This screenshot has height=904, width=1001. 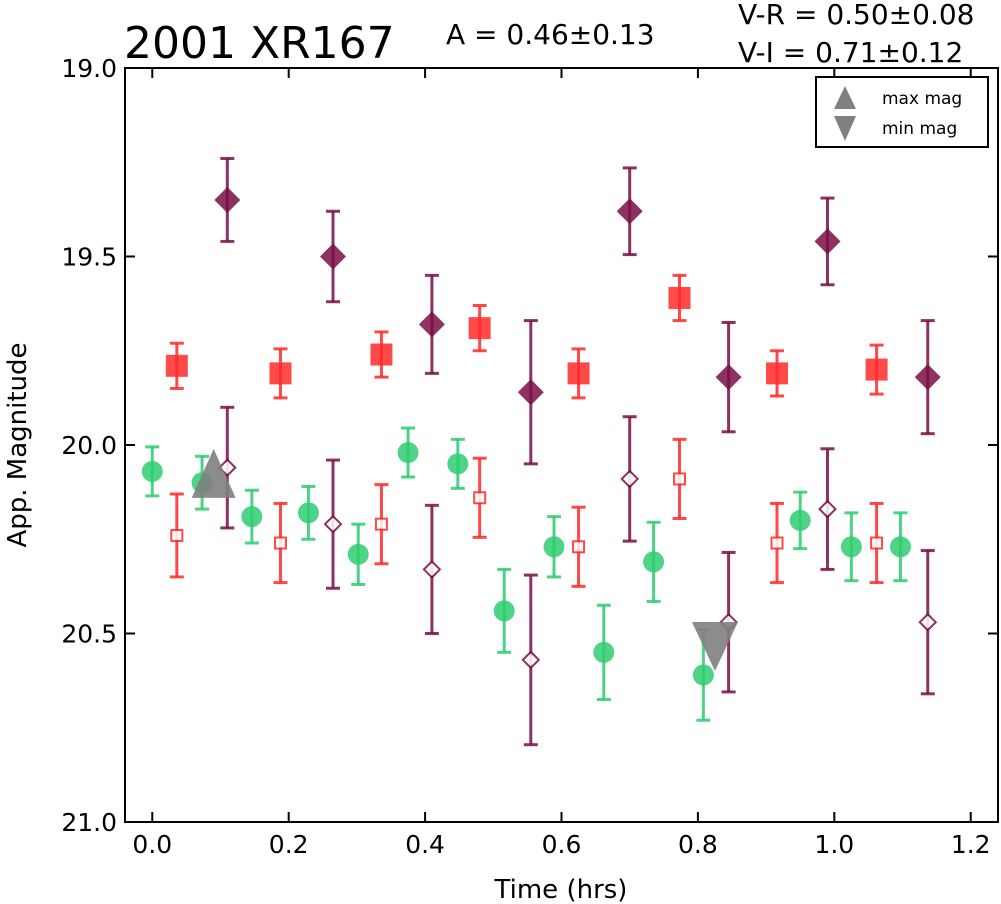 What do you see at coordinates (834, 844) in the screenshot?
I see `x-tick-label: 1.0` at bounding box center [834, 844].